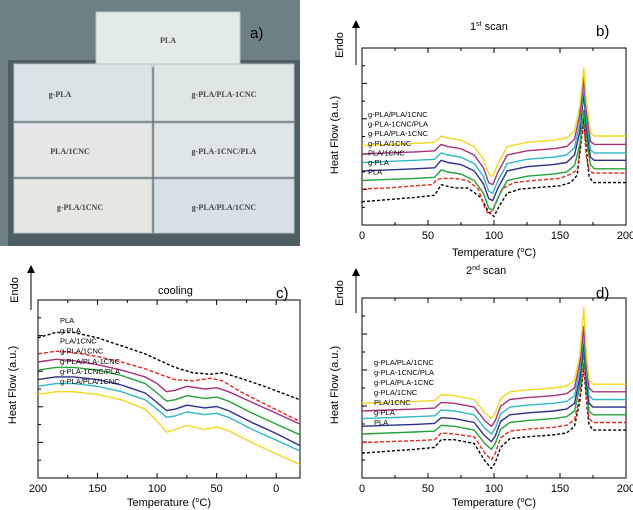  I want to click on panel-title: 1st scan, so click(489, 27).